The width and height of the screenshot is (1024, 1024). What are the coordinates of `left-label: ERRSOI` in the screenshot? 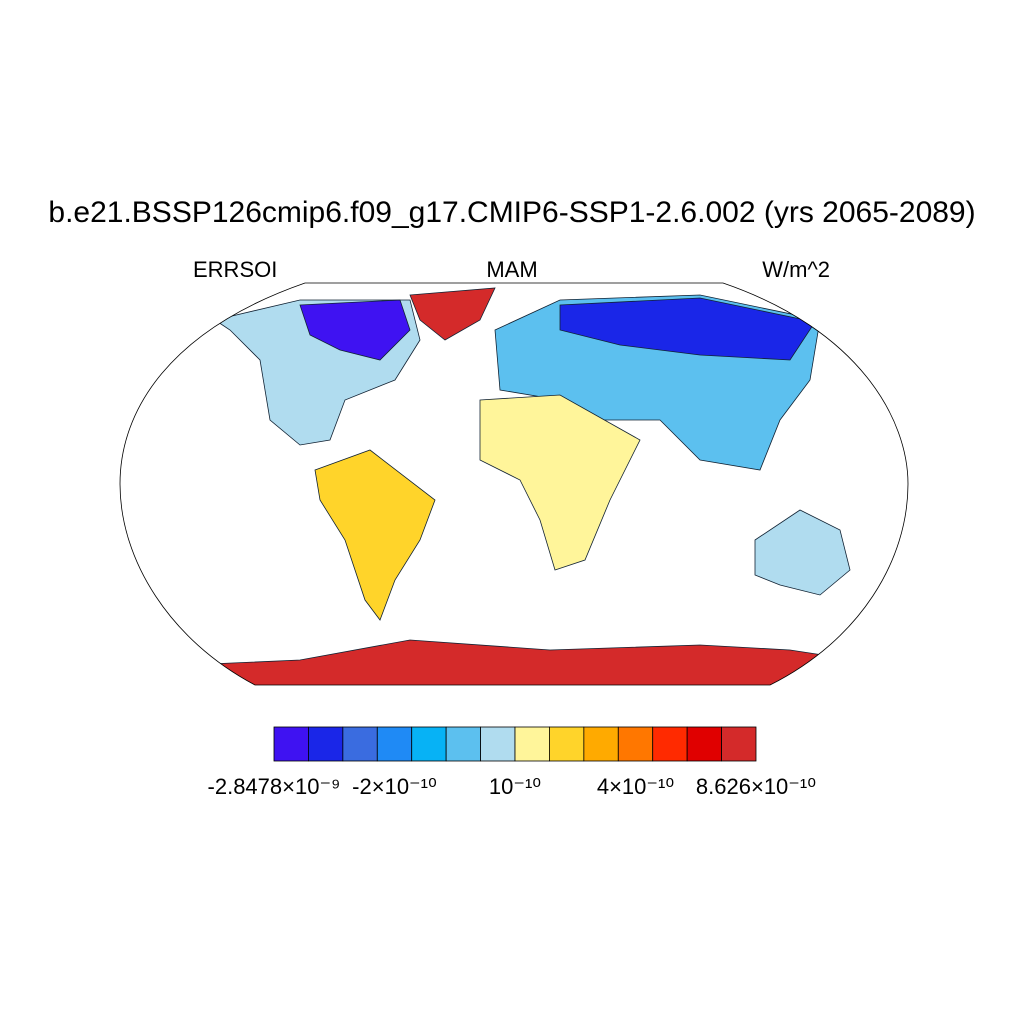 It's located at (235, 269).